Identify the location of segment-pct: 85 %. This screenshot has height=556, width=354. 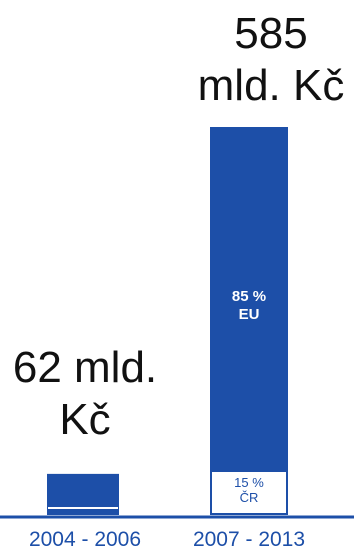
(249, 296).